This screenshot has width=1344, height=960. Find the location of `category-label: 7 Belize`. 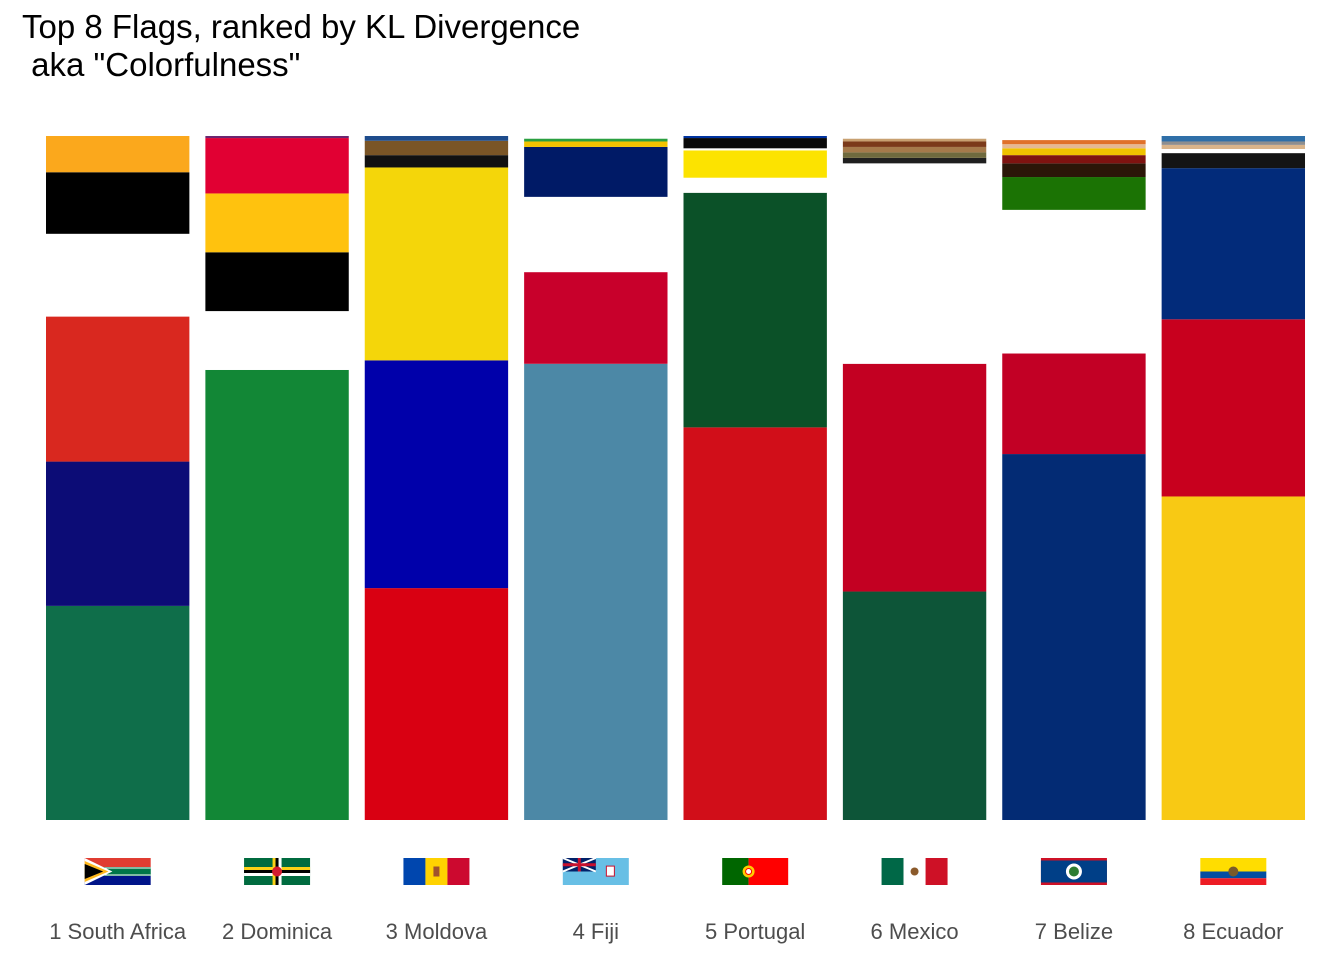

category-label: 7 Belize is located at coordinates (1074, 931).